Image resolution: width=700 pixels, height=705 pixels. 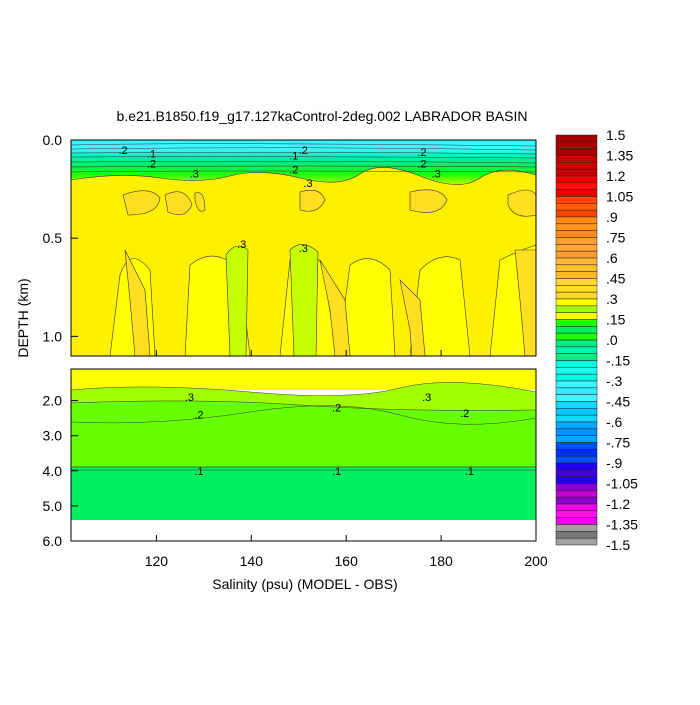 I want to click on colorbar-label: 1.2, so click(x=616, y=176).